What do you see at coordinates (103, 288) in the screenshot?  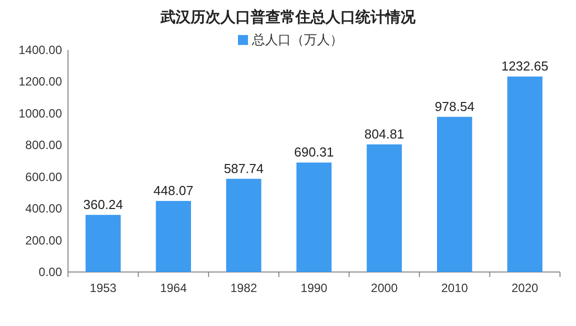 I see `xtick: 1953` at bounding box center [103, 288].